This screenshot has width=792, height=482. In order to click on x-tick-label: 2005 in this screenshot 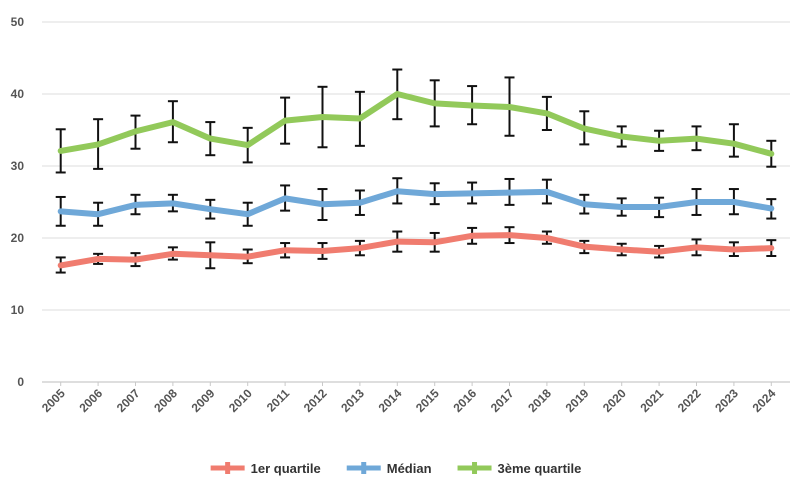, I will do `click(53, 400)`.